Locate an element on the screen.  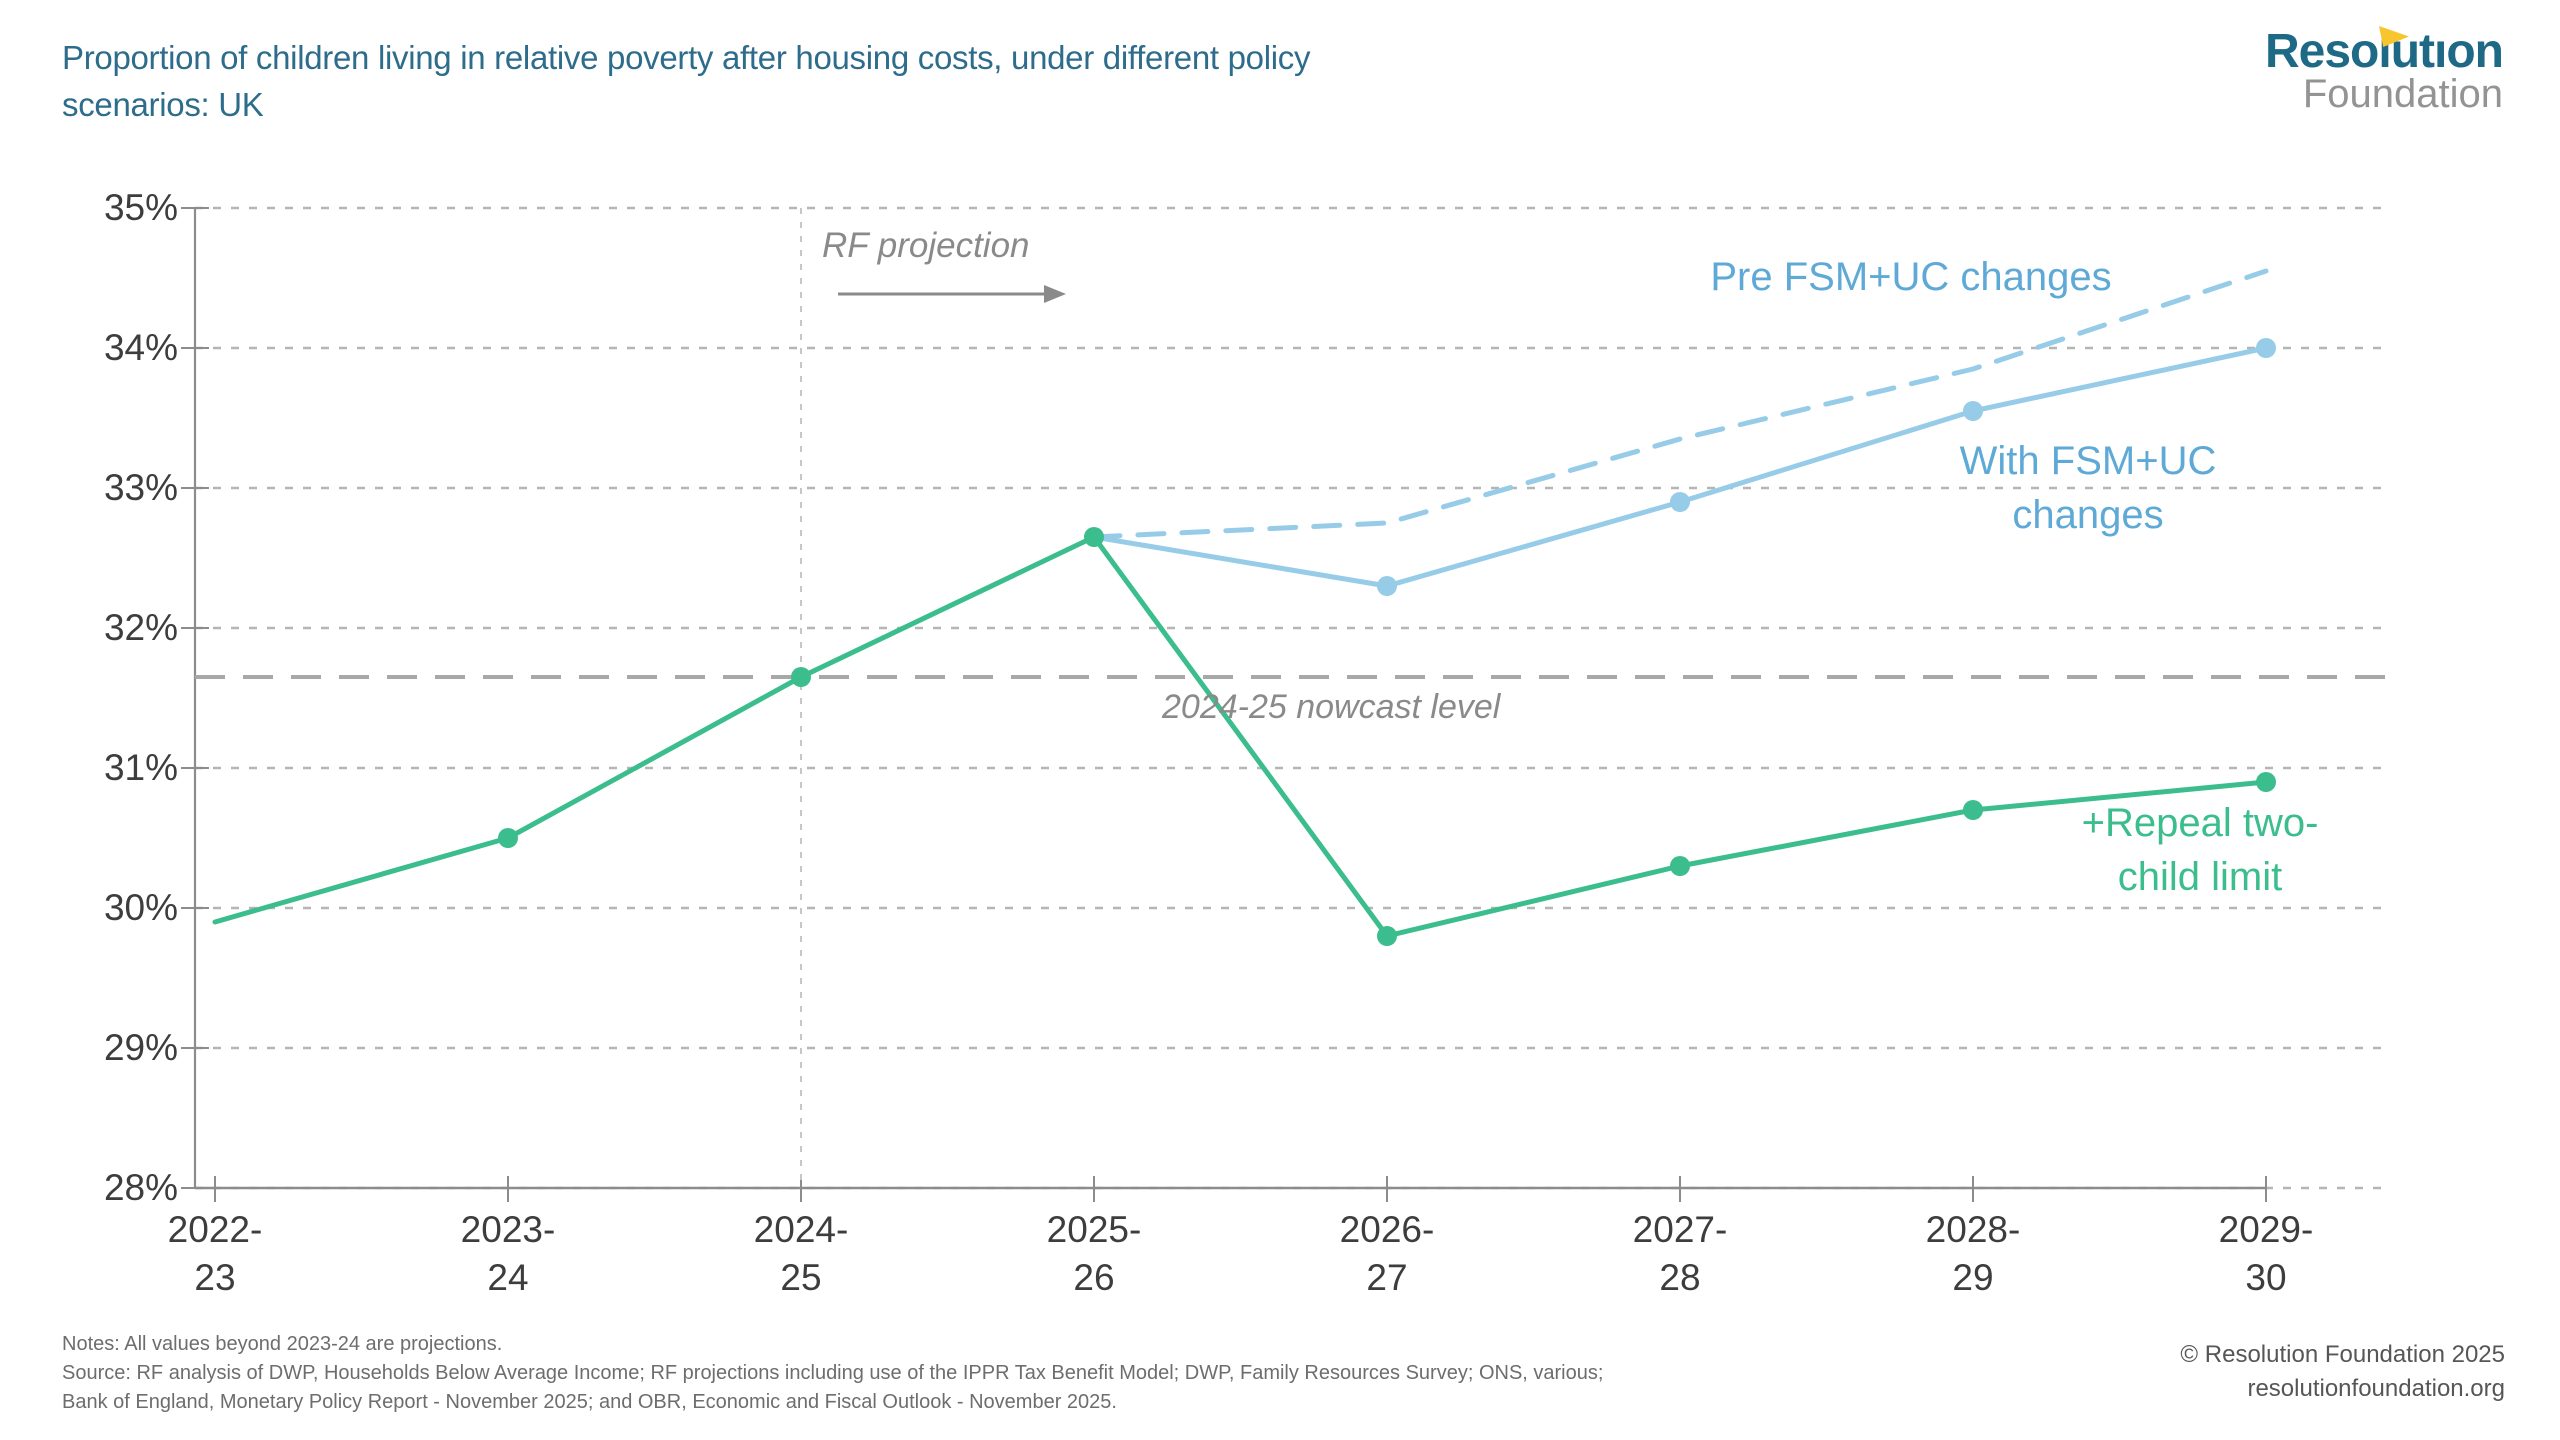
x-axis-tick-label: 2022- 23 is located at coordinates (215, 1253).